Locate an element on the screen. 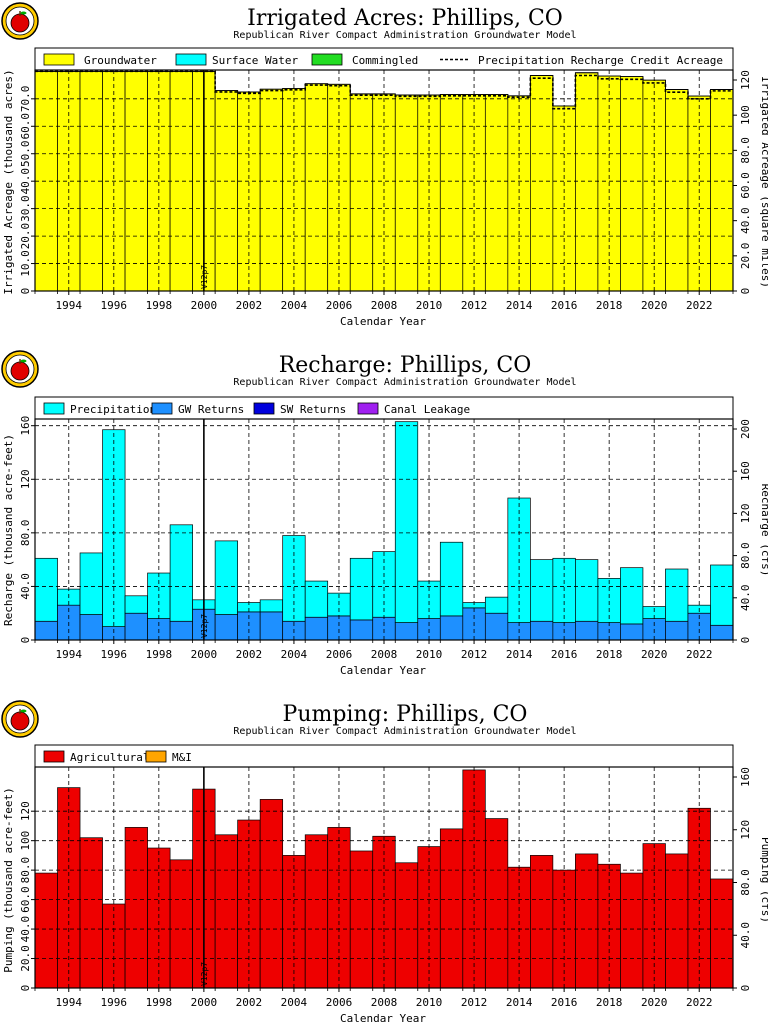 The height and width of the screenshot is (1024, 768). y-axis-label: Recharge (thousand acre-feet) is located at coordinates (8, 530).